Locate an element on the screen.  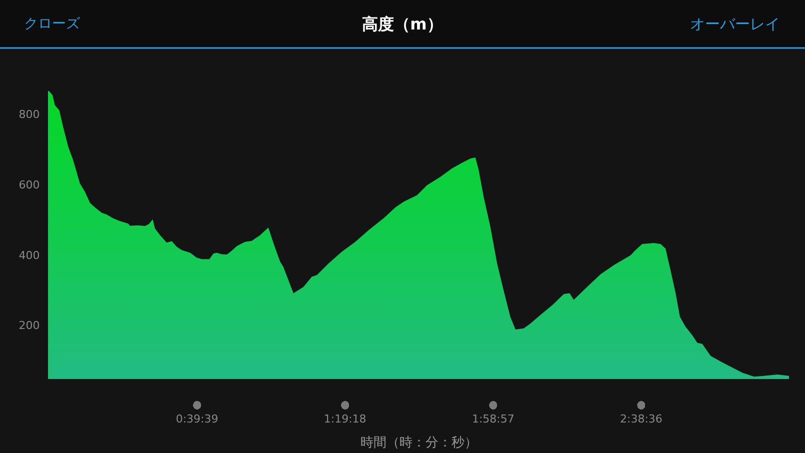
text: クローズ is located at coordinates (52, 24).